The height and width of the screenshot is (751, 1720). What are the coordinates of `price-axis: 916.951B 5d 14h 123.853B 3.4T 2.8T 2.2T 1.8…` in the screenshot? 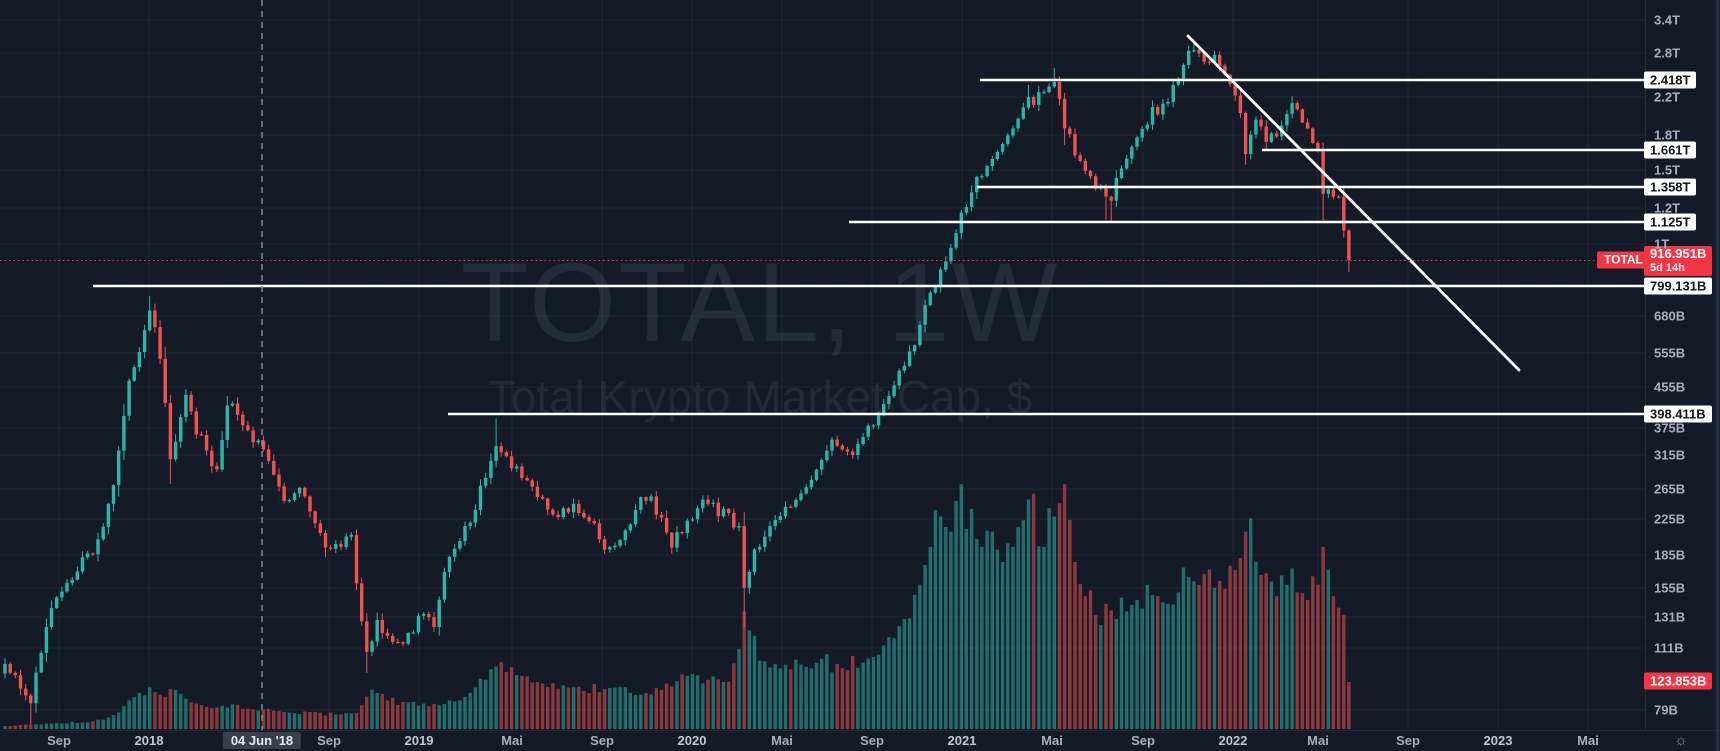 It's located at (1680, 365).